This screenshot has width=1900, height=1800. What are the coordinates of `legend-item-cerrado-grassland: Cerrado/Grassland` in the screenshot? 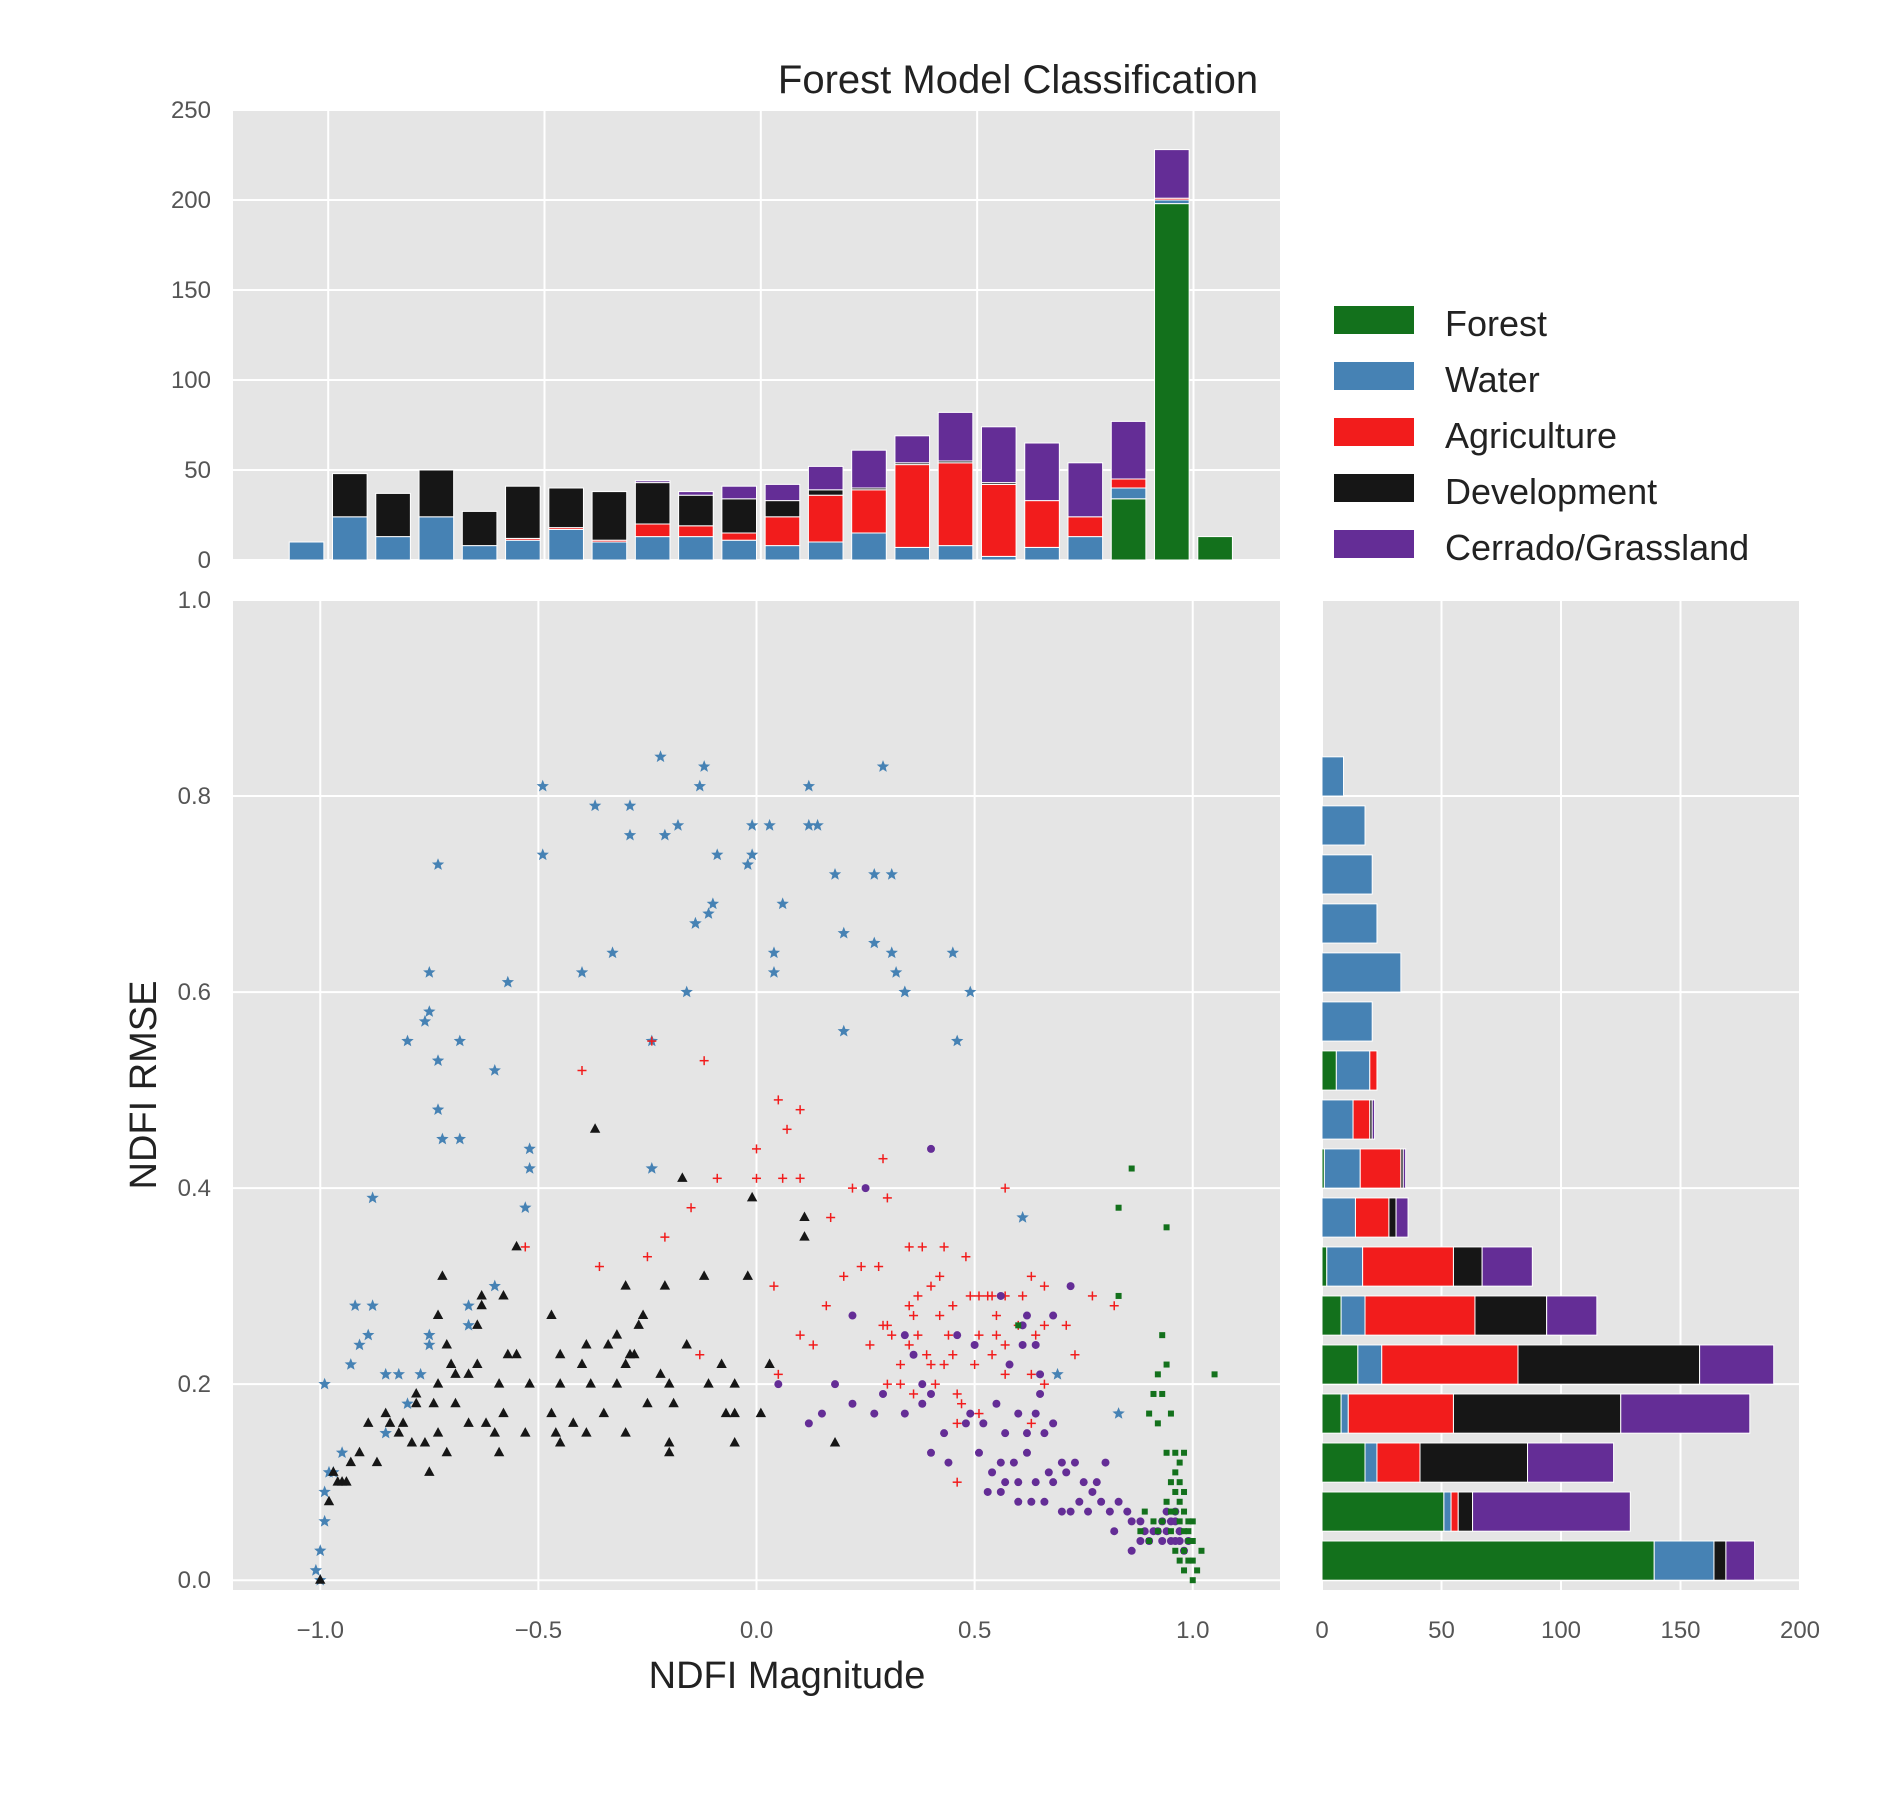 It's located at (1541, 547).